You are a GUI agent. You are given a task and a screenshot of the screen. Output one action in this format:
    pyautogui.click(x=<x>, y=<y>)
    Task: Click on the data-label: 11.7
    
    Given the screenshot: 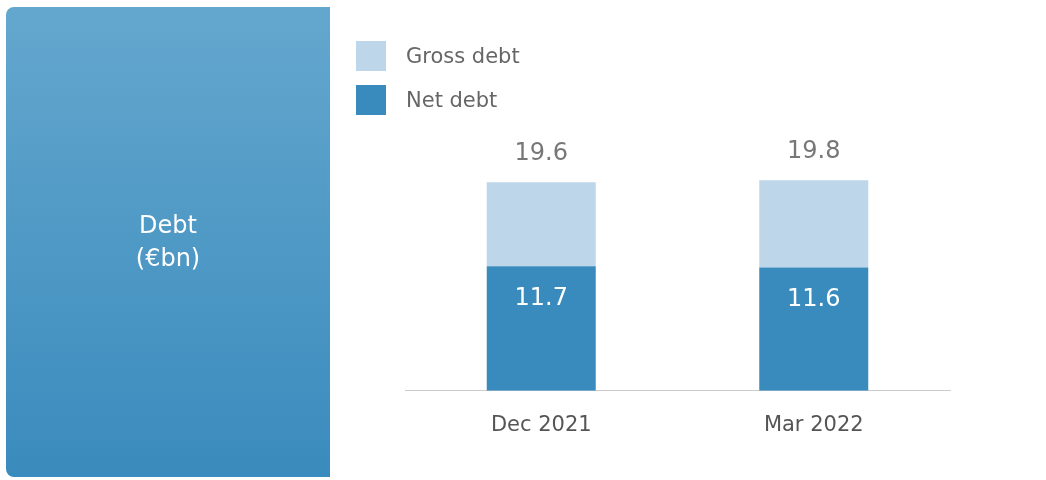 What is the action you would take?
    pyautogui.click(x=541, y=296)
    